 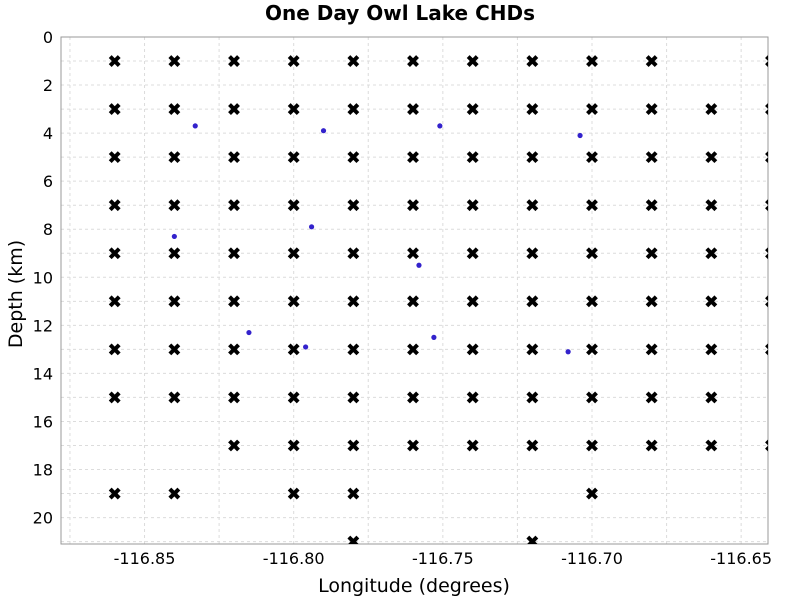 What do you see at coordinates (294, 558) in the screenshot?
I see `x-tick-label: -116.80` at bounding box center [294, 558].